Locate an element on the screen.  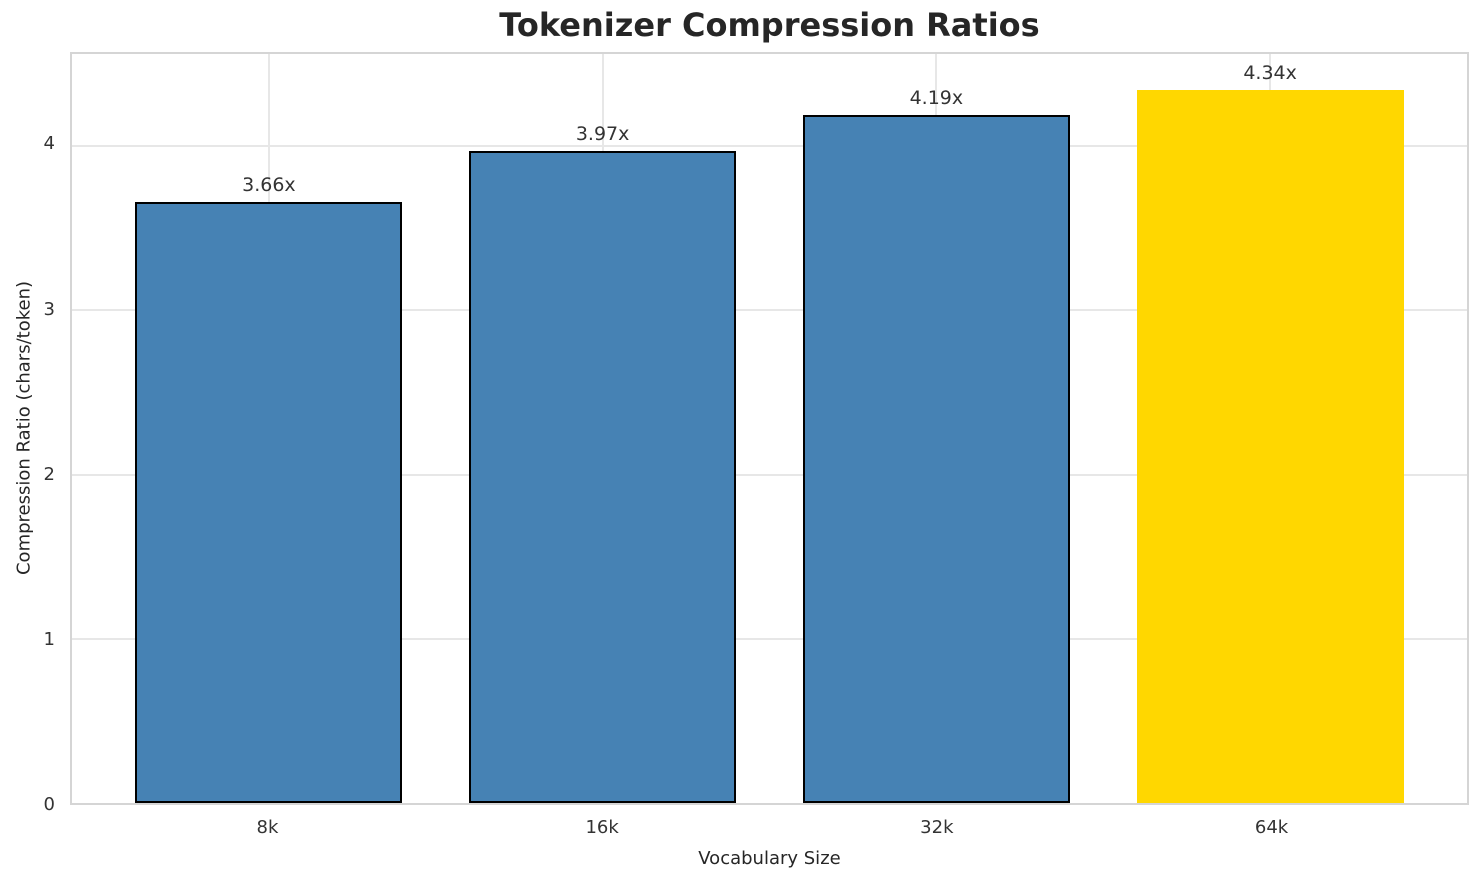
y-tick-label: 2 is located at coordinates (49, 474).